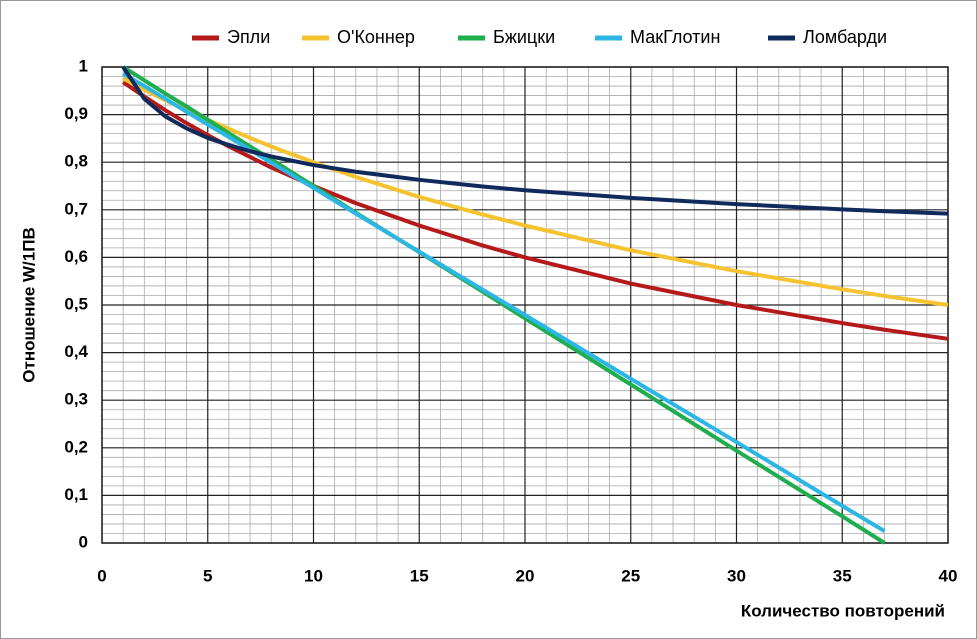 The height and width of the screenshot is (639, 977). What do you see at coordinates (207, 575) in the screenshot?
I see `x-tick-label: 5` at bounding box center [207, 575].